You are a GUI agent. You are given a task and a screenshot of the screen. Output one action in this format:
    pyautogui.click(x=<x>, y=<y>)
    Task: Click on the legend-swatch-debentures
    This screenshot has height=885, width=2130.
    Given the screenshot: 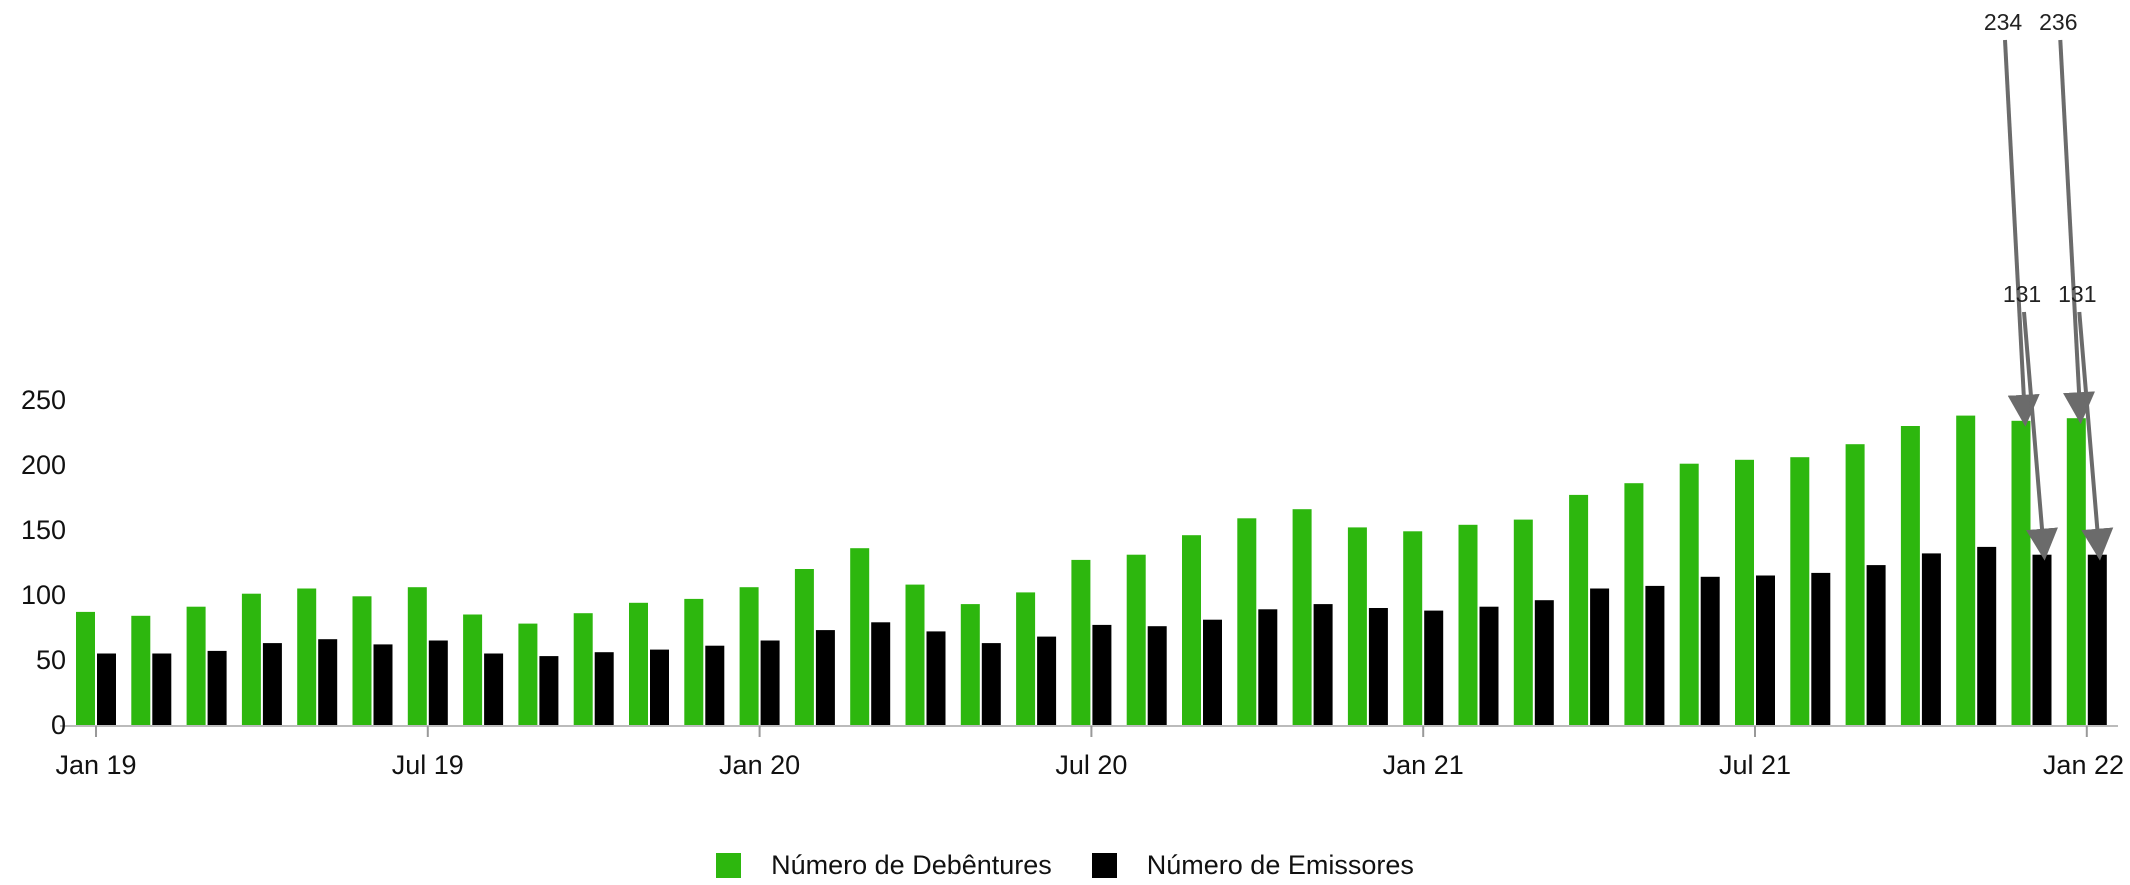 What is the action you would take?
    pyautogui.click(x=729, y=865)
    